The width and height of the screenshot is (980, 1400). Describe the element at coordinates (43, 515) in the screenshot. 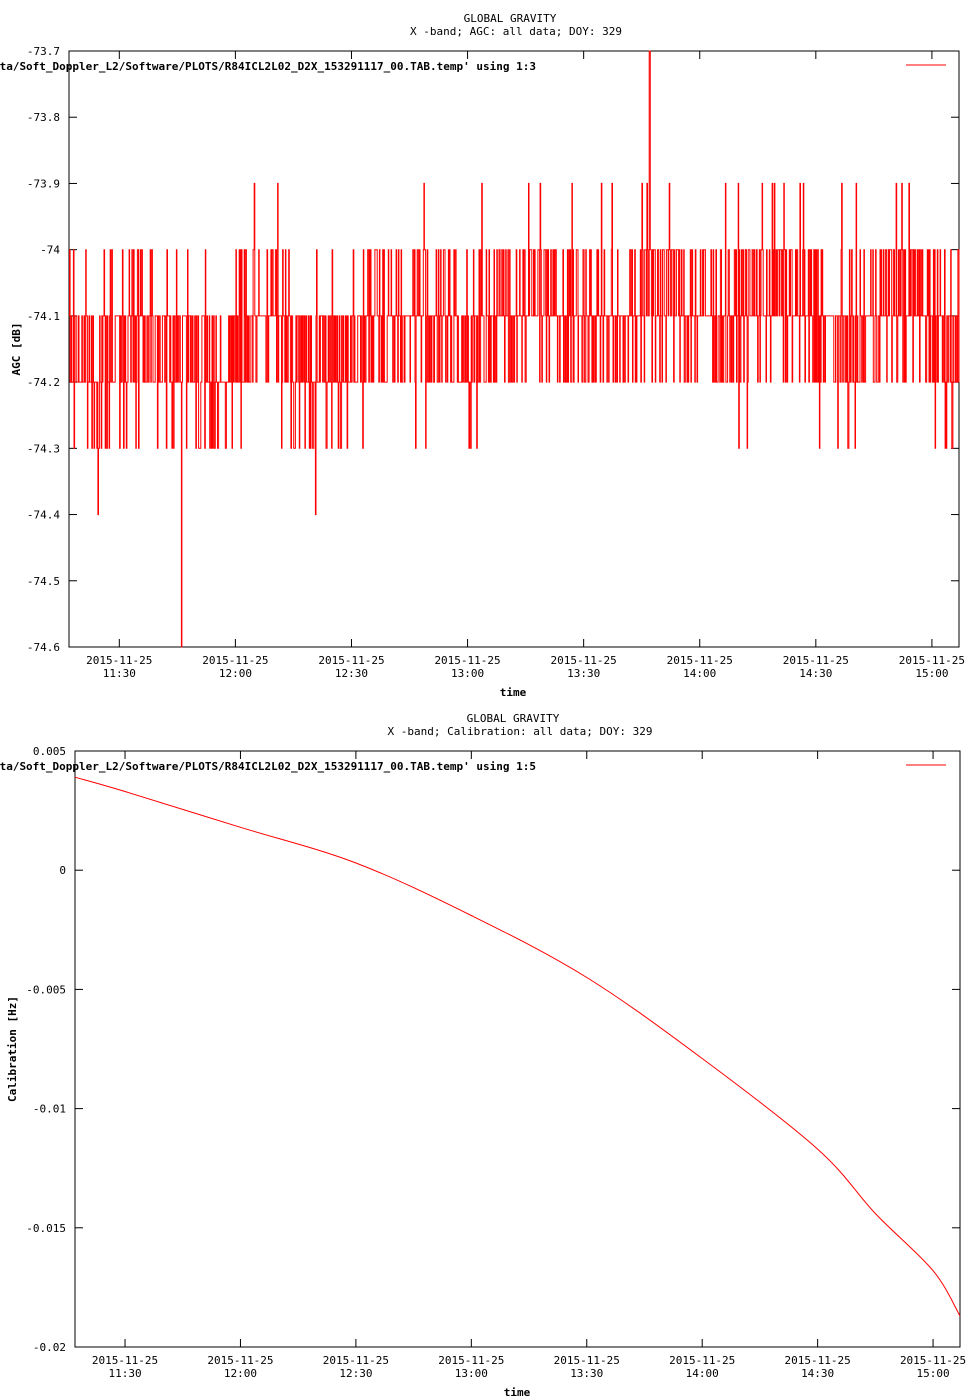

I see `agc-y-tick-label: -74.4` at that location.